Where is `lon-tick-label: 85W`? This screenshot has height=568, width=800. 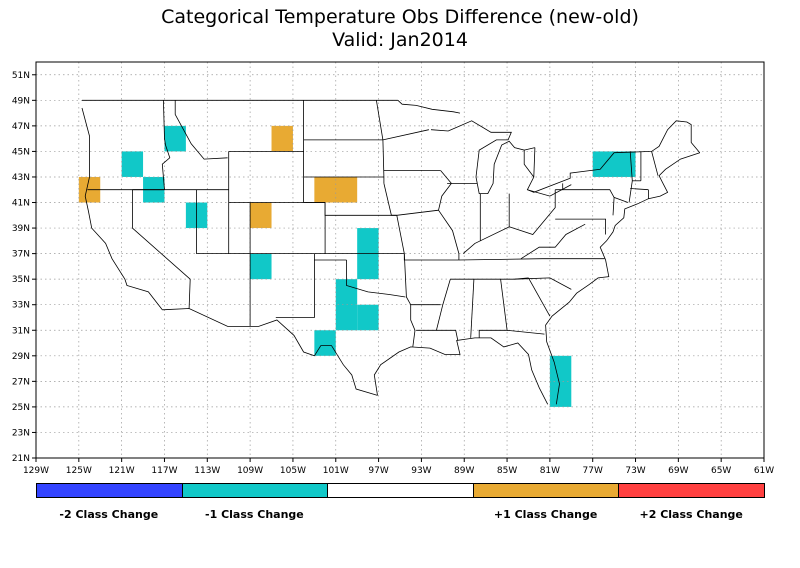
lon-tick-label: 85W is located at coordinates (507, 471).